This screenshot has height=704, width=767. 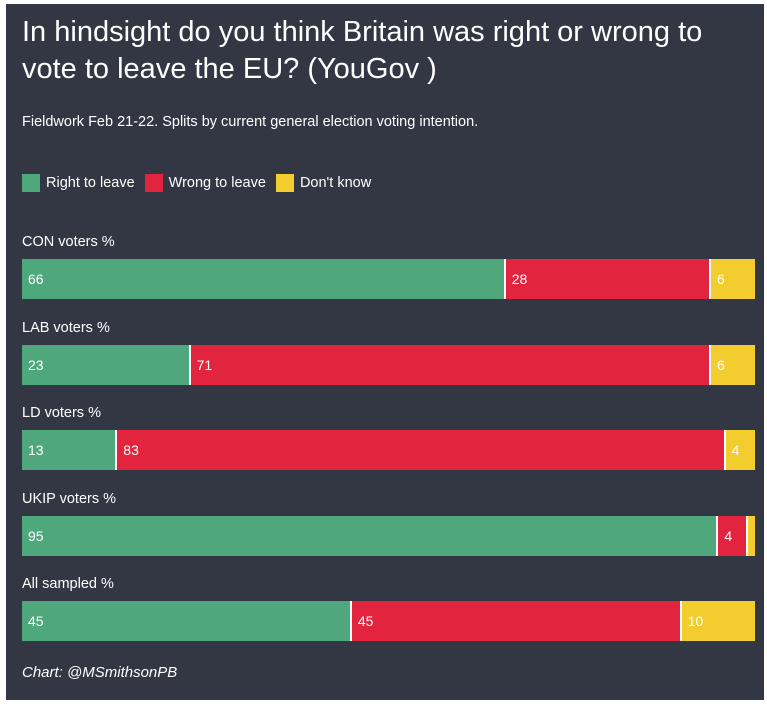 I want to click on stacked-bar: 95 4, so click(x=388, y=535).